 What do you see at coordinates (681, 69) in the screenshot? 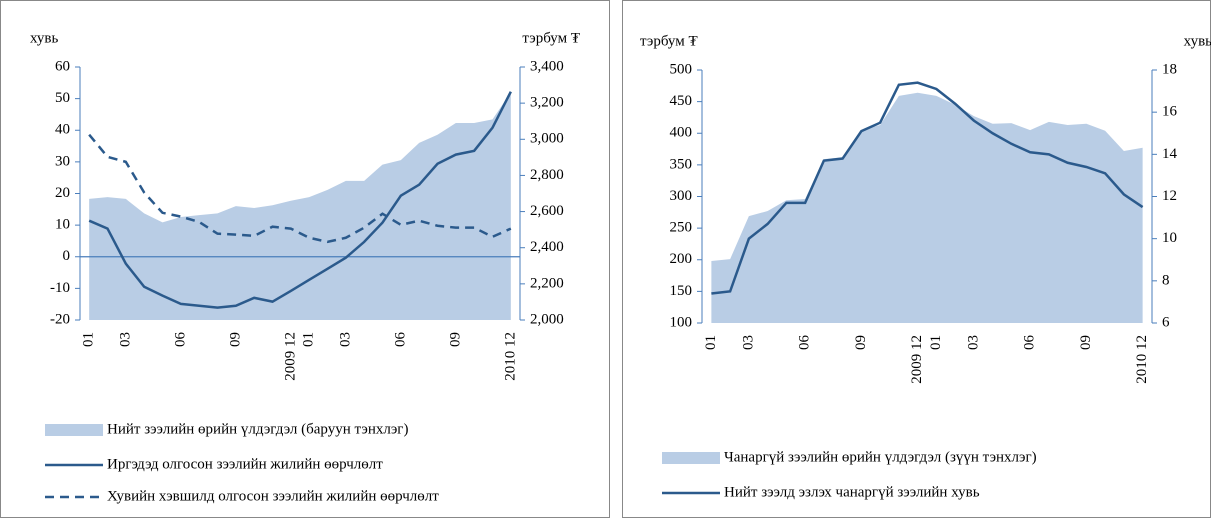
I see `y-tick-label: 500` at bounding box center [681, 69].